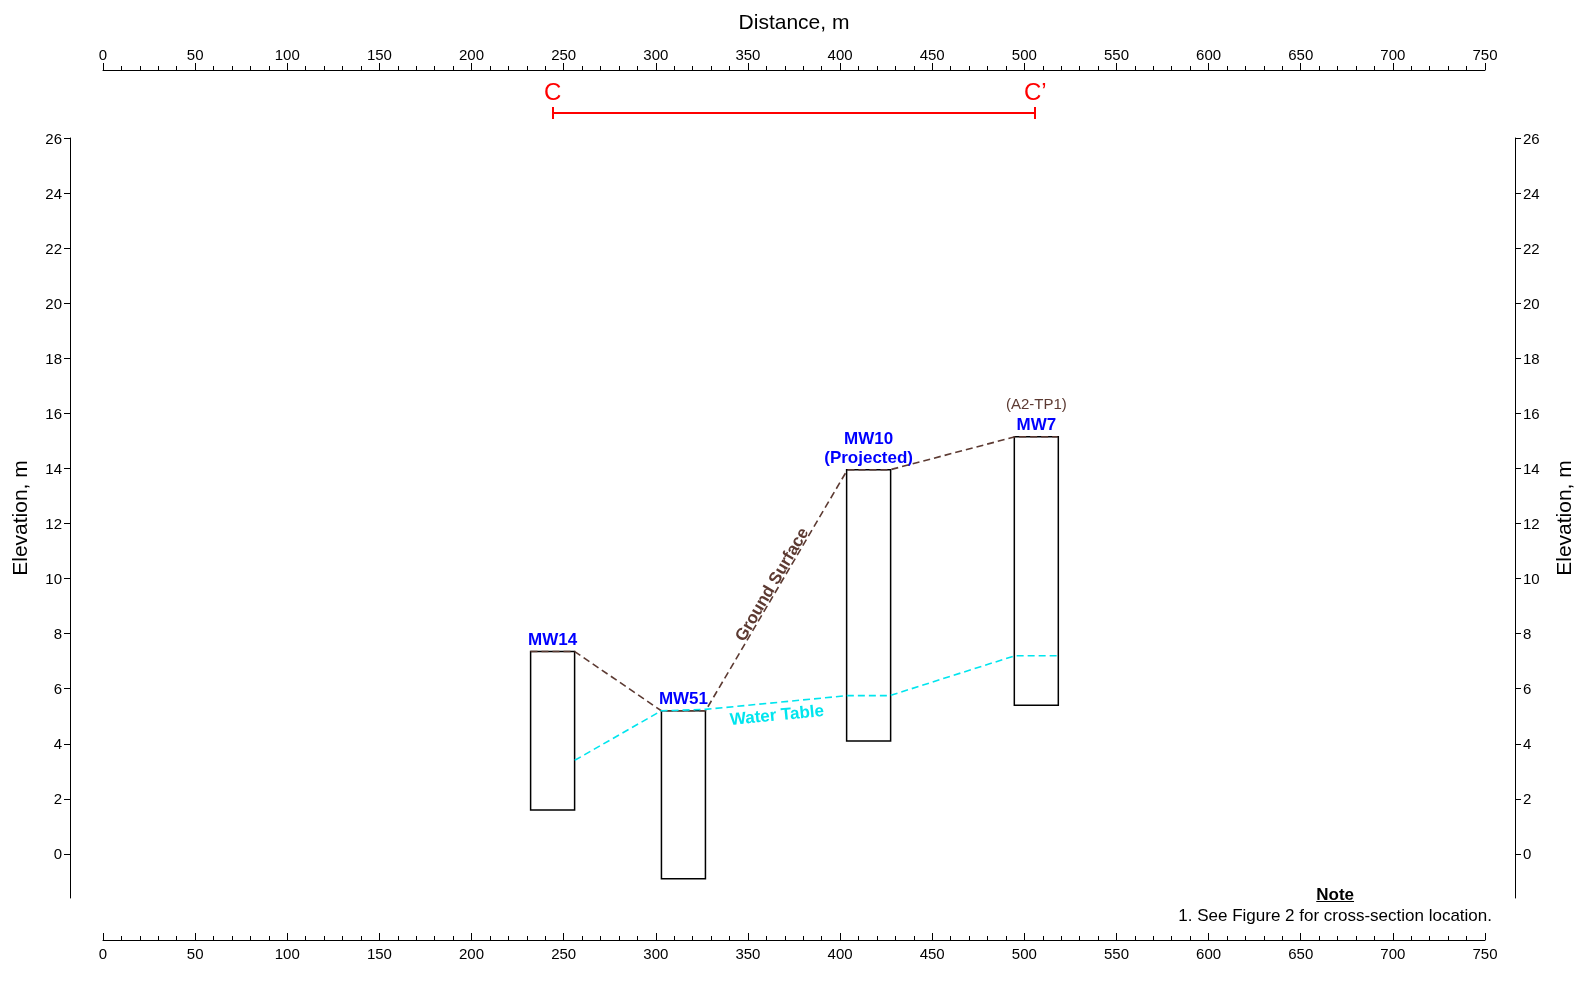 The image size is (1585, 981). I want to click on x-tick-label: 50, so click(195, 953).